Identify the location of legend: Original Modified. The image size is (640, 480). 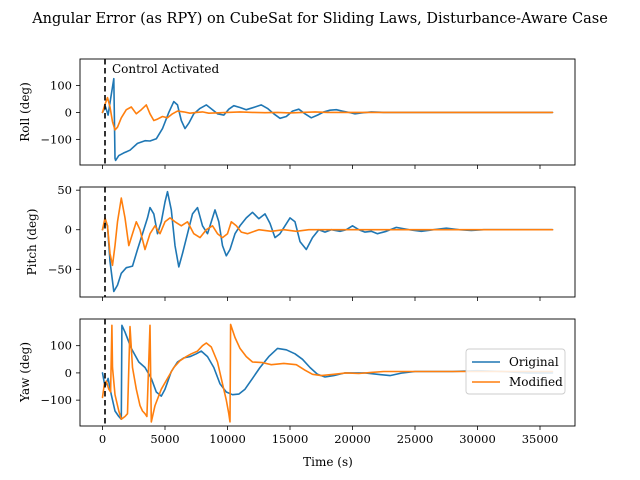
(515, 371).